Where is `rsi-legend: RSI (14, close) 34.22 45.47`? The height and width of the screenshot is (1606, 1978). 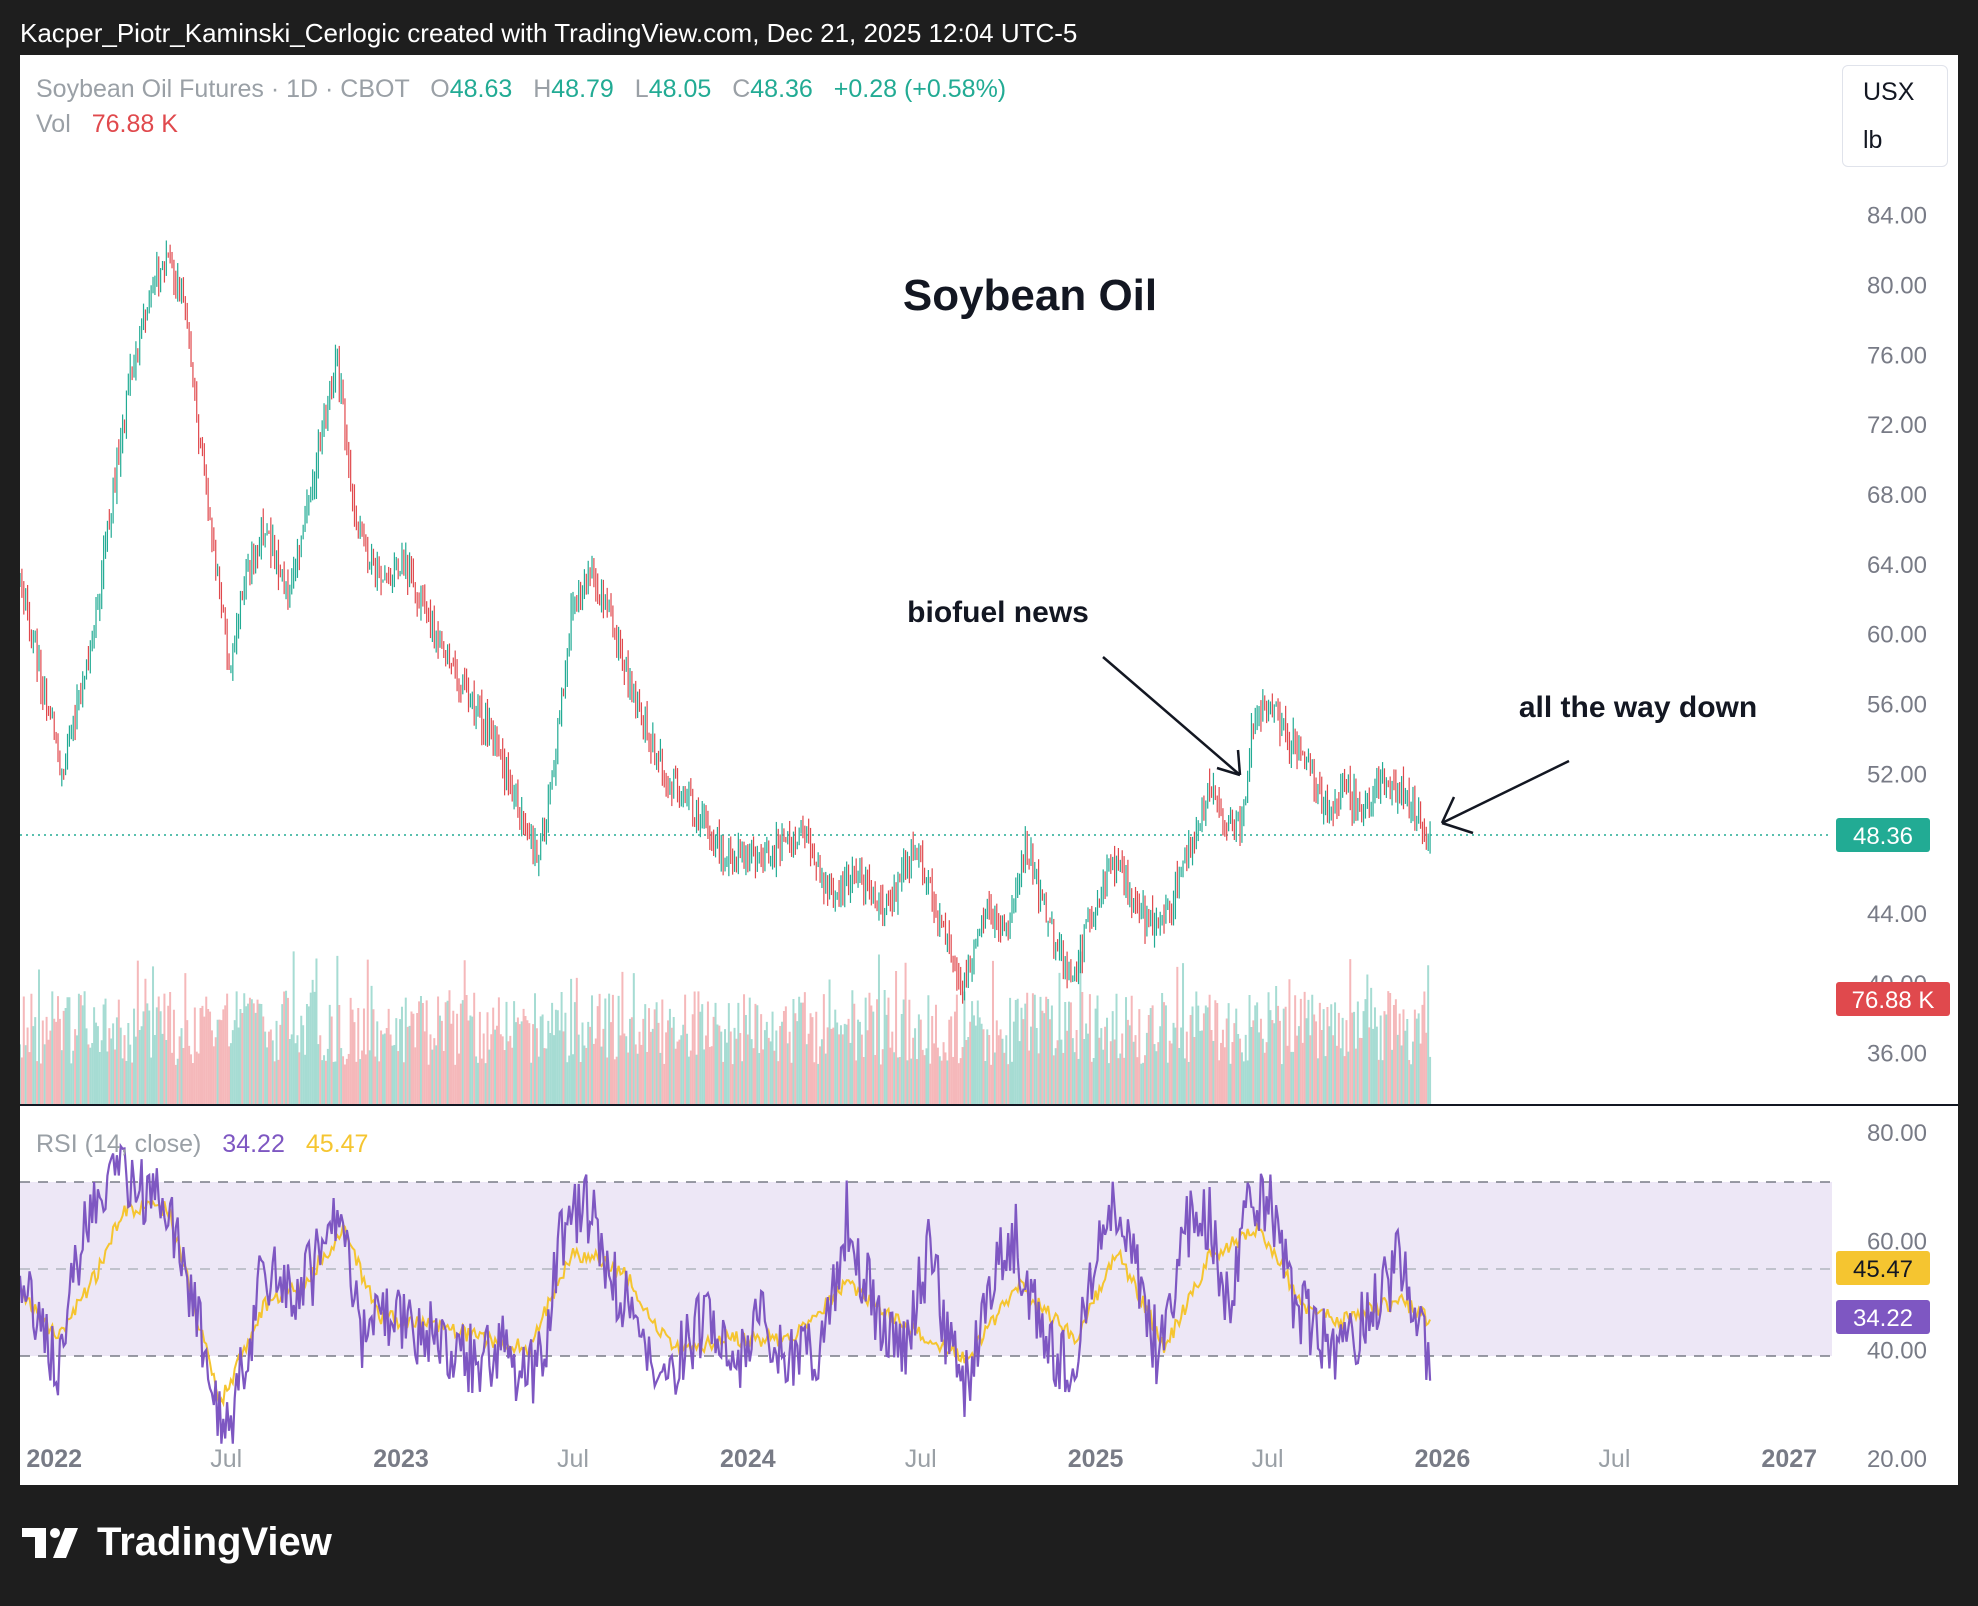
rsi-legend: RSI (14, close) 34.22 45.47 is located at coordinates (202, 1144).